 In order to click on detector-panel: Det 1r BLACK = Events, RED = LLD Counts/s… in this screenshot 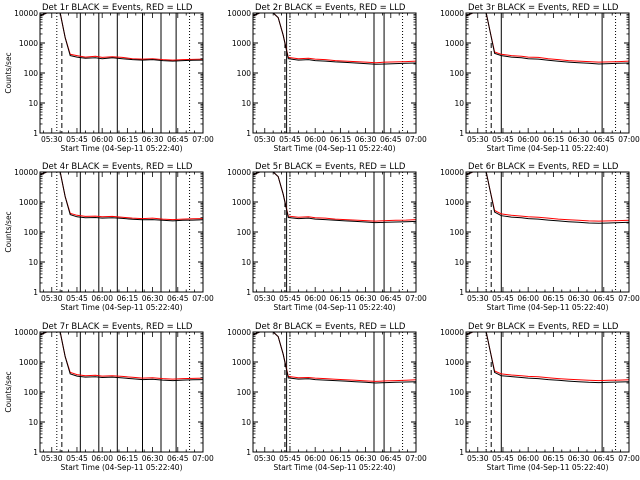, I will do `click(109, 78)`.